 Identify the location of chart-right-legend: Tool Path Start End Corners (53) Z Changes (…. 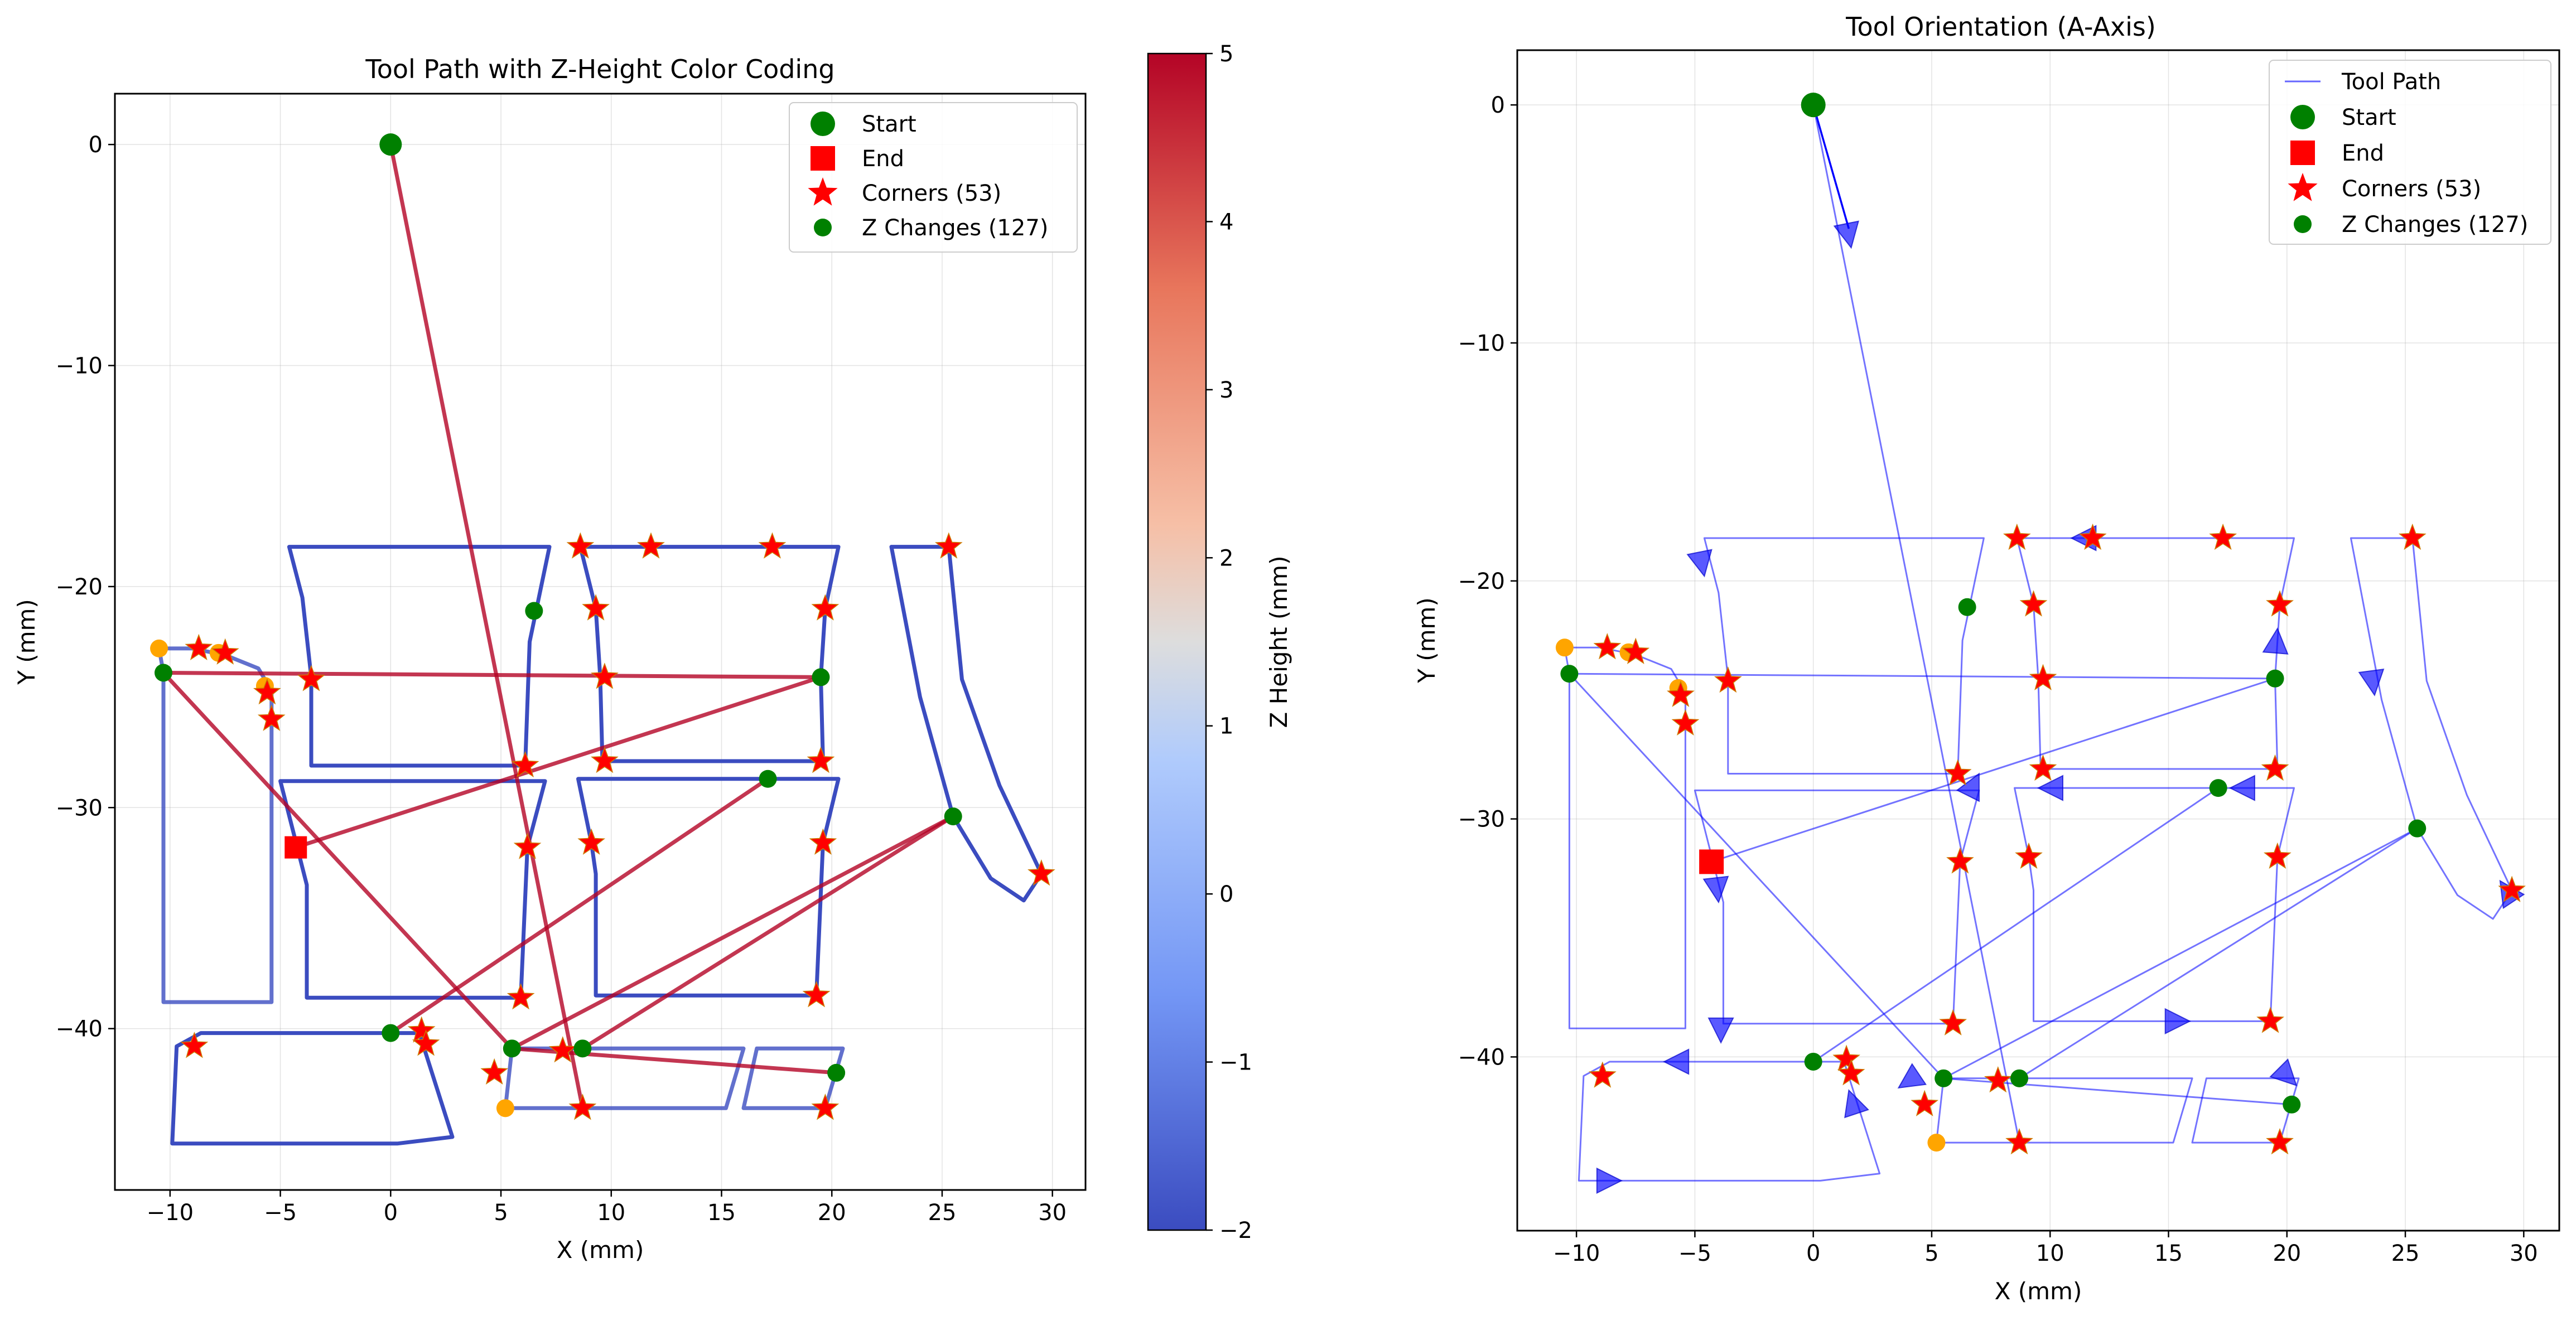
(2410, 152).